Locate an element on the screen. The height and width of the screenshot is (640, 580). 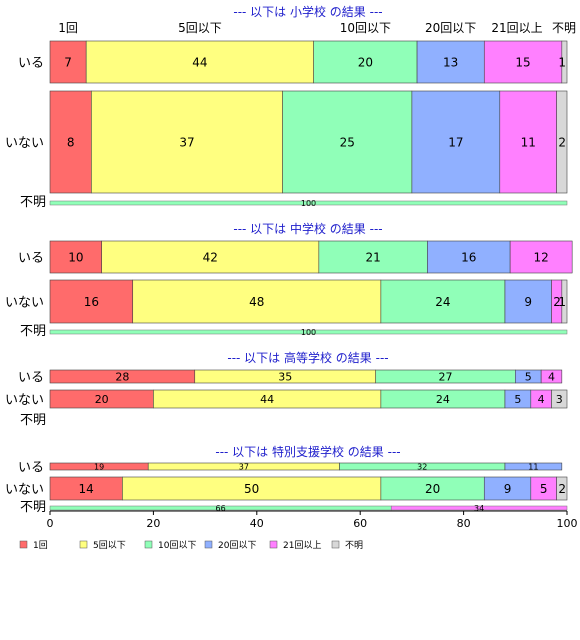
x-tick-label: 20 is located at coordinates (153, 523).